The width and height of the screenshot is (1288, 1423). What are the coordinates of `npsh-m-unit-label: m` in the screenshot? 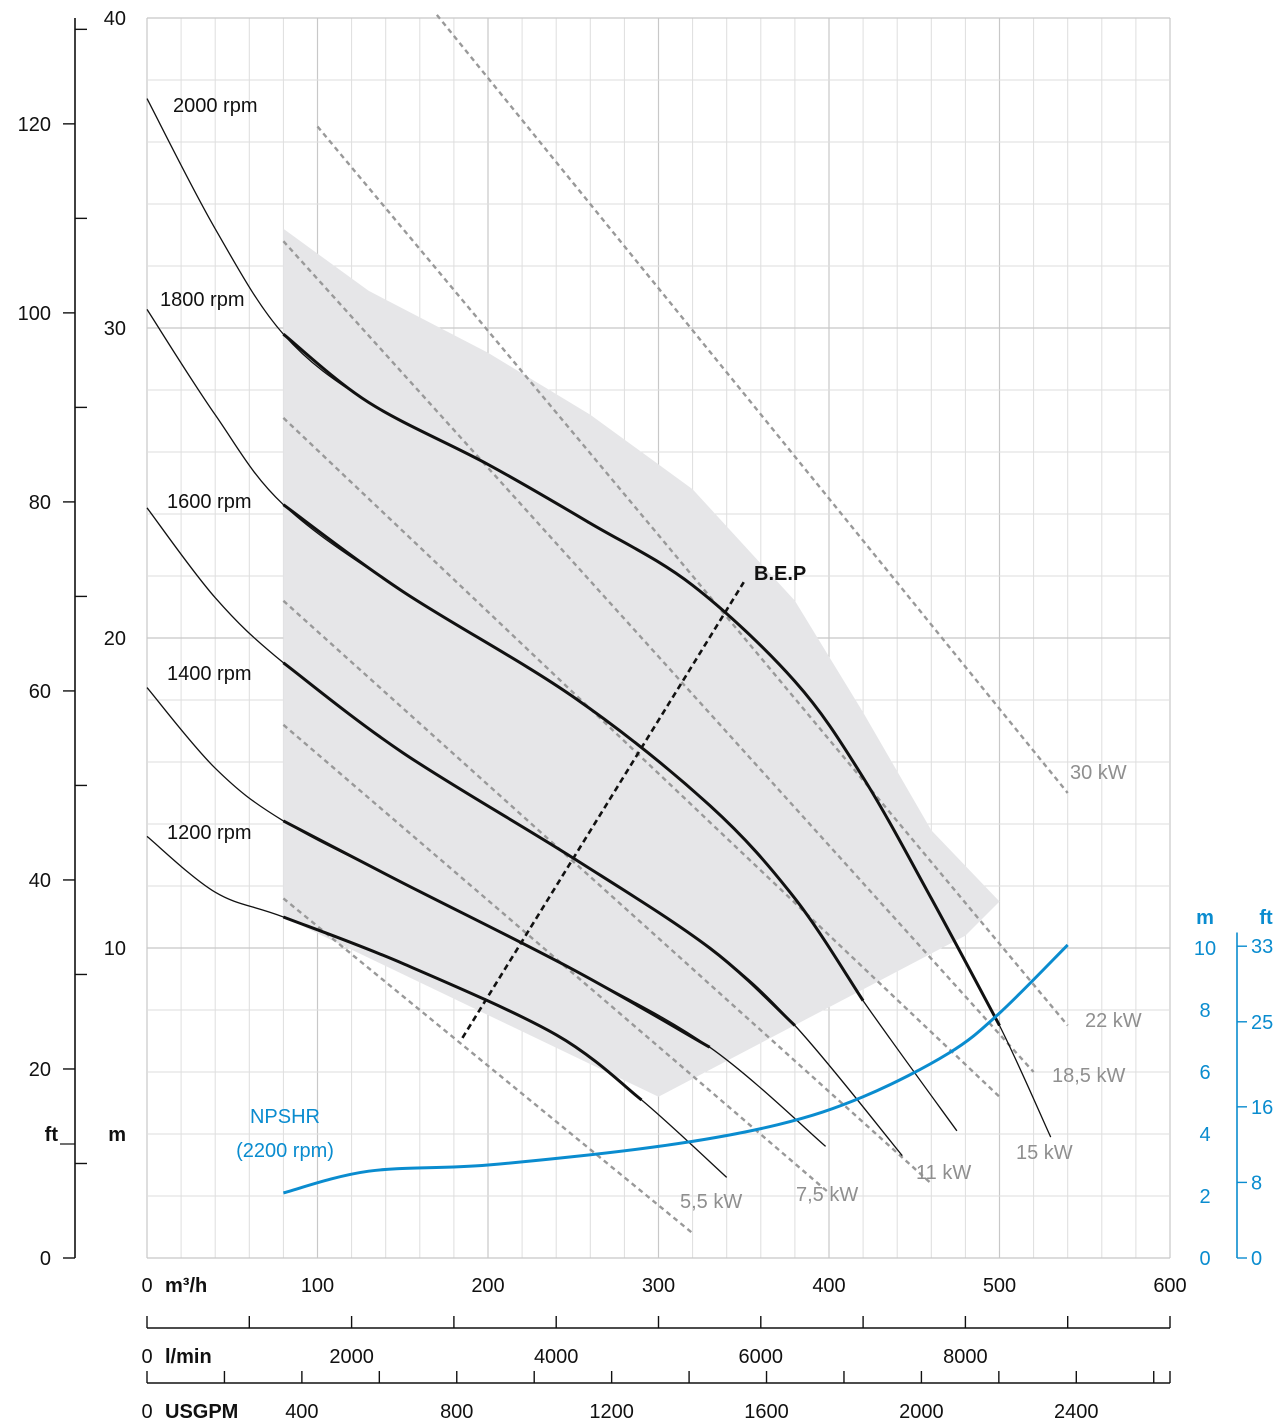 It's located at (1205, 918).